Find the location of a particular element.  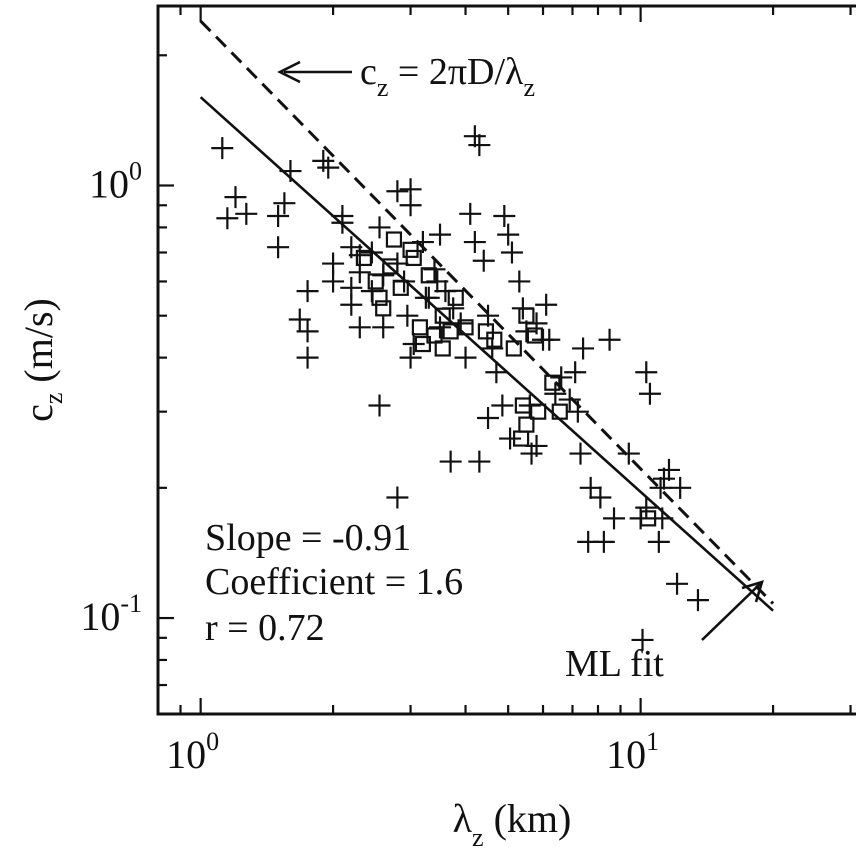

fit-annotation: ML fit is located at coordinates (664, 632).